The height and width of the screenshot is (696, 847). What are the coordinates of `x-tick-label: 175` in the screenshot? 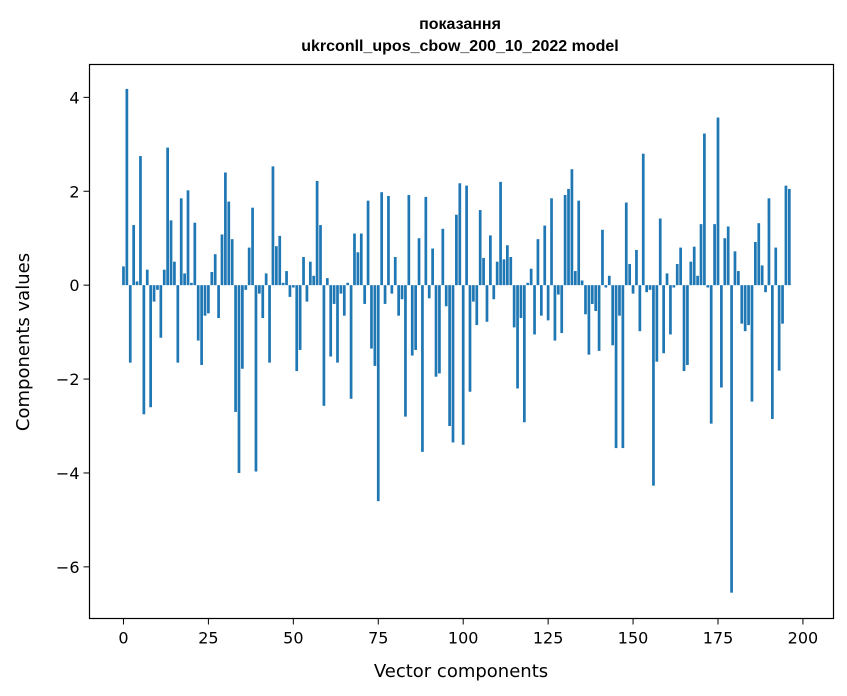 It's located at (718, 638).